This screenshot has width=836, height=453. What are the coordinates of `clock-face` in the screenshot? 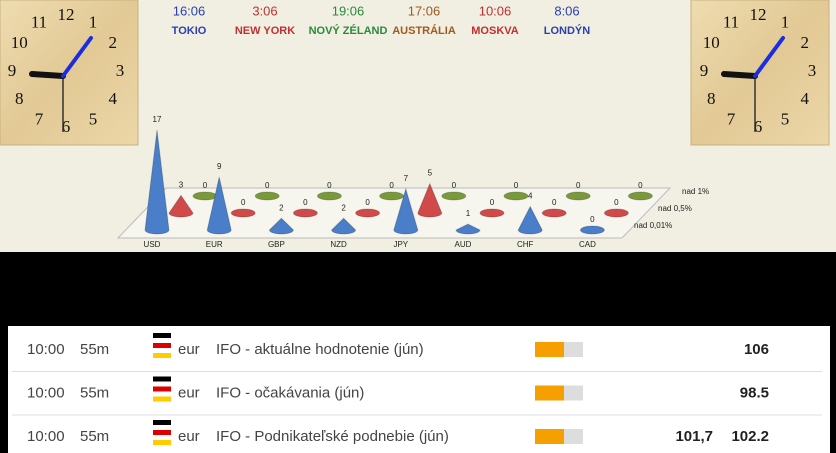 It's located at (69, 73).